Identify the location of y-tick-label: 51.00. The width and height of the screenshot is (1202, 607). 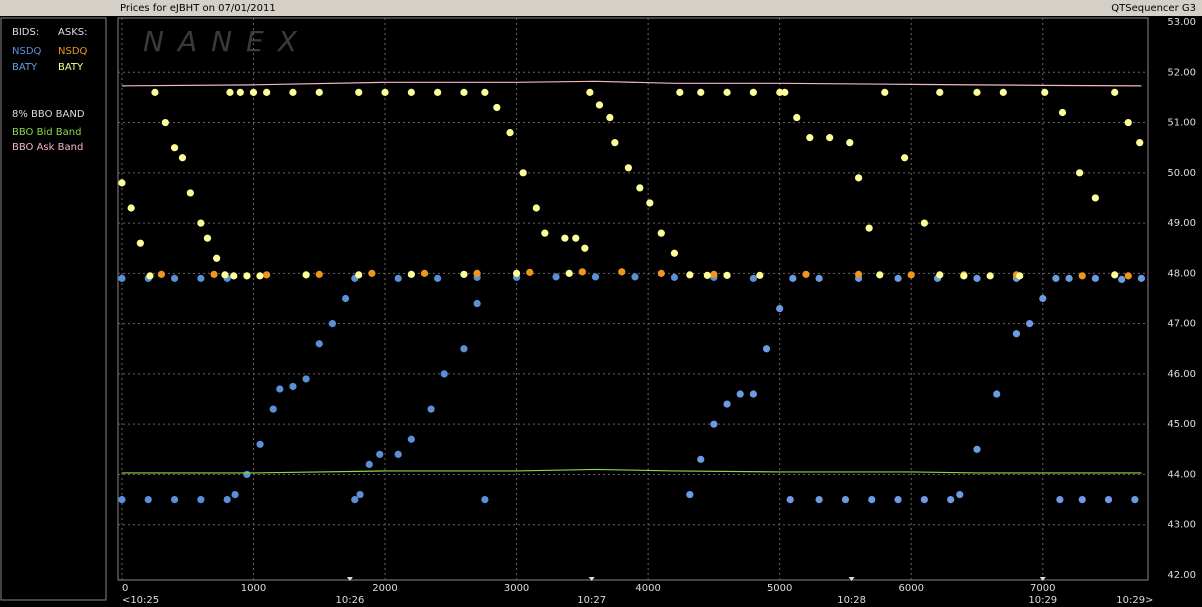
(1181, 123).